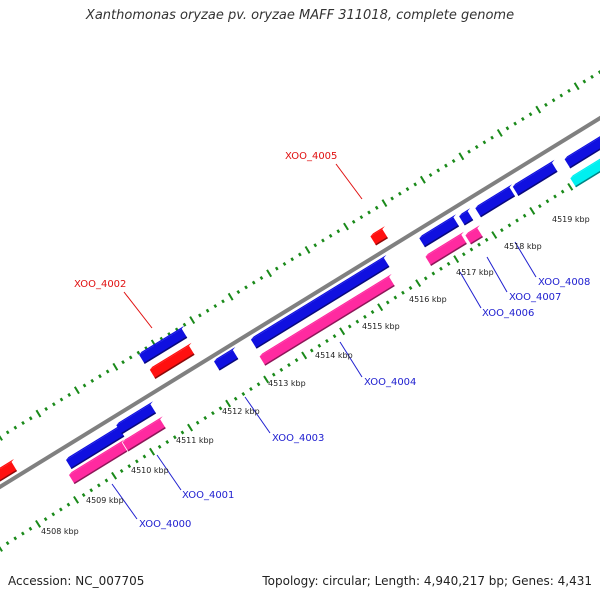 This screenshot has height=600, width=600. What do you see at coordinates (381, 326) in the screenshot?
I see `scale-label: 4515 kbp` at bounding box center [381, 326].